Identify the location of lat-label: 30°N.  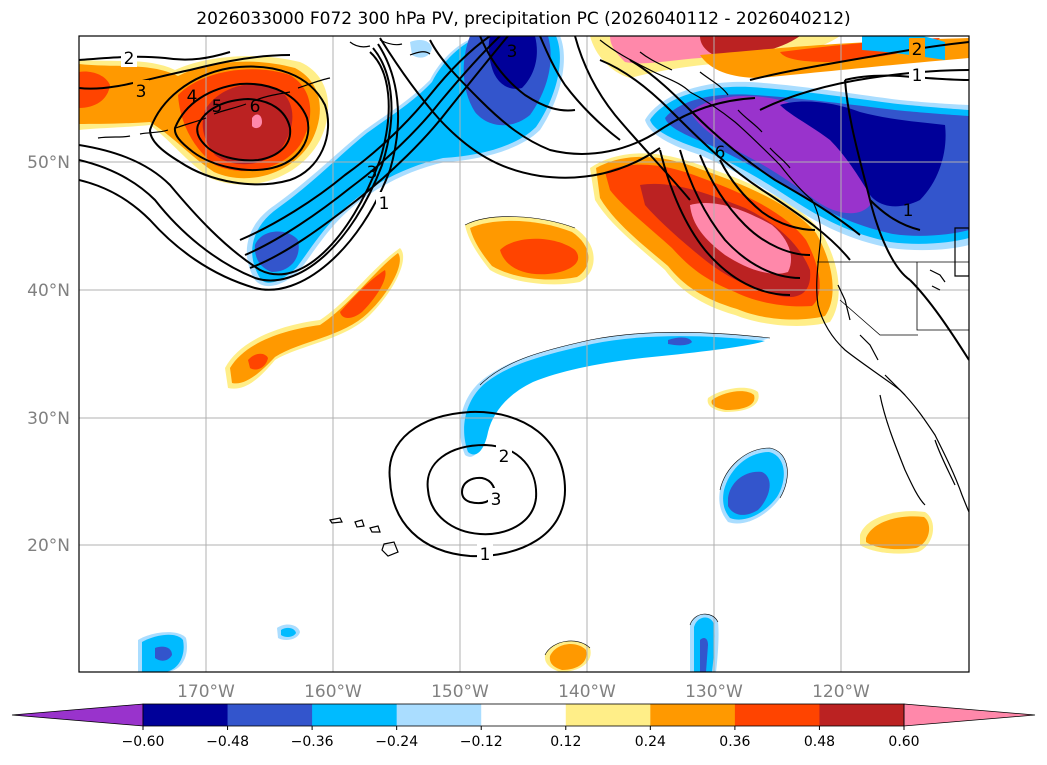
(48, 419).